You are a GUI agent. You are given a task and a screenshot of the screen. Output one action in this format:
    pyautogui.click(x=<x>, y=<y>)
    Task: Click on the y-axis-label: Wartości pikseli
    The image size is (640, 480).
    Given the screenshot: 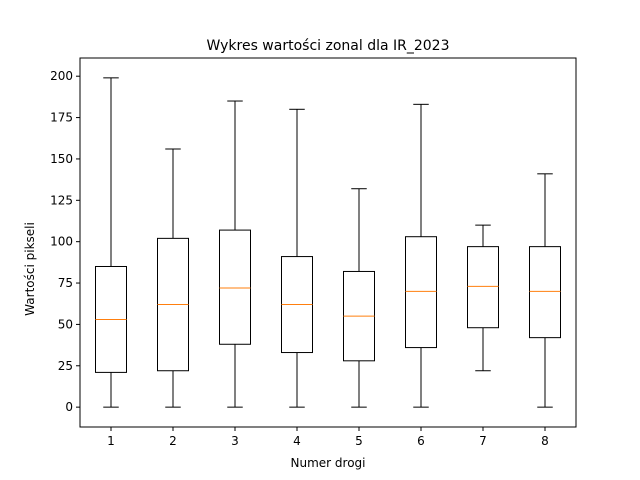 What is the action you would take?
    pyautogui.click(x=30, y=269)
    